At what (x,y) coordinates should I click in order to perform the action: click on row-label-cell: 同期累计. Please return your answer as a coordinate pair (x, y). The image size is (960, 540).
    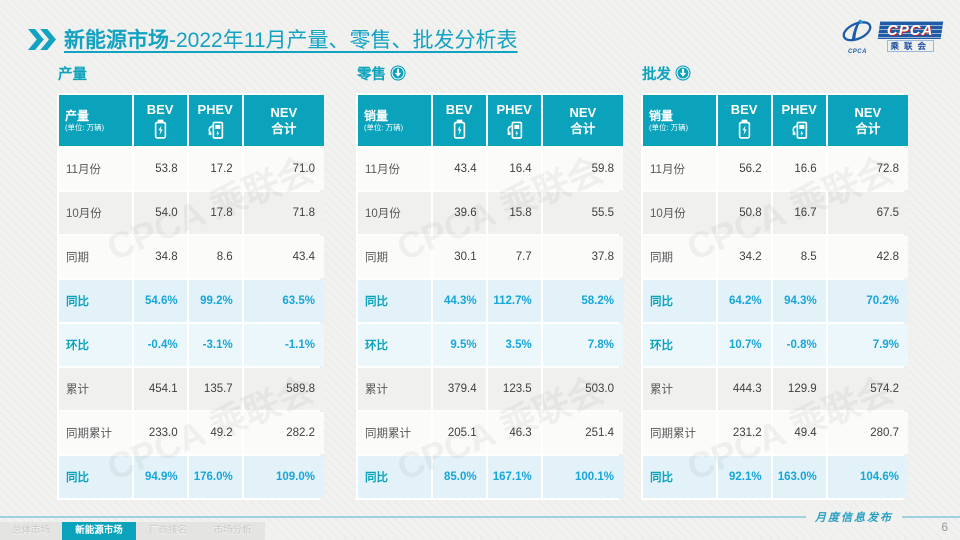
    Looking at the image, I should click on (679, 433).